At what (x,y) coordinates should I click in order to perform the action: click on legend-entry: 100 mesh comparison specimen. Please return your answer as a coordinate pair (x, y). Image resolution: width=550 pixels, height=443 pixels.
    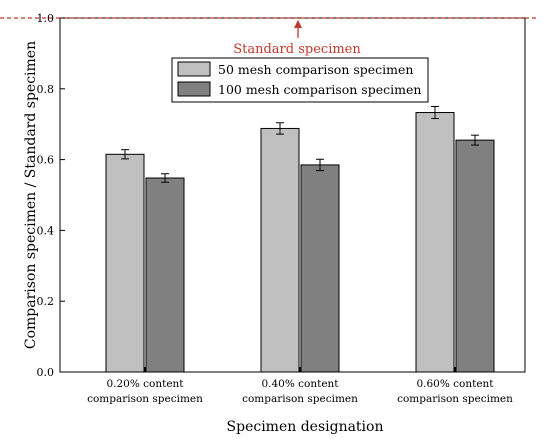
    Looking at the image, I should click on (319, 89).